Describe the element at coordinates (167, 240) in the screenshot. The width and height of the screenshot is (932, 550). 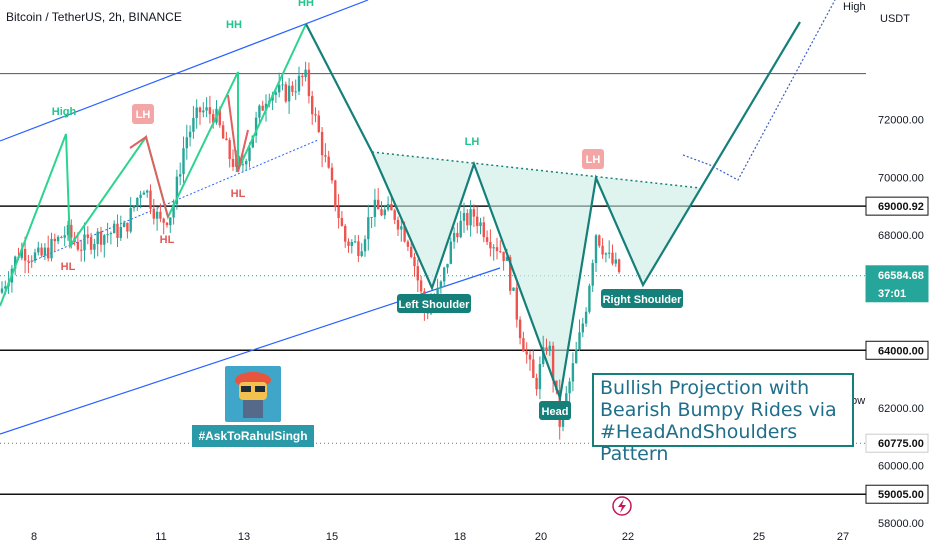
I see `structure-label: HL` at that location.